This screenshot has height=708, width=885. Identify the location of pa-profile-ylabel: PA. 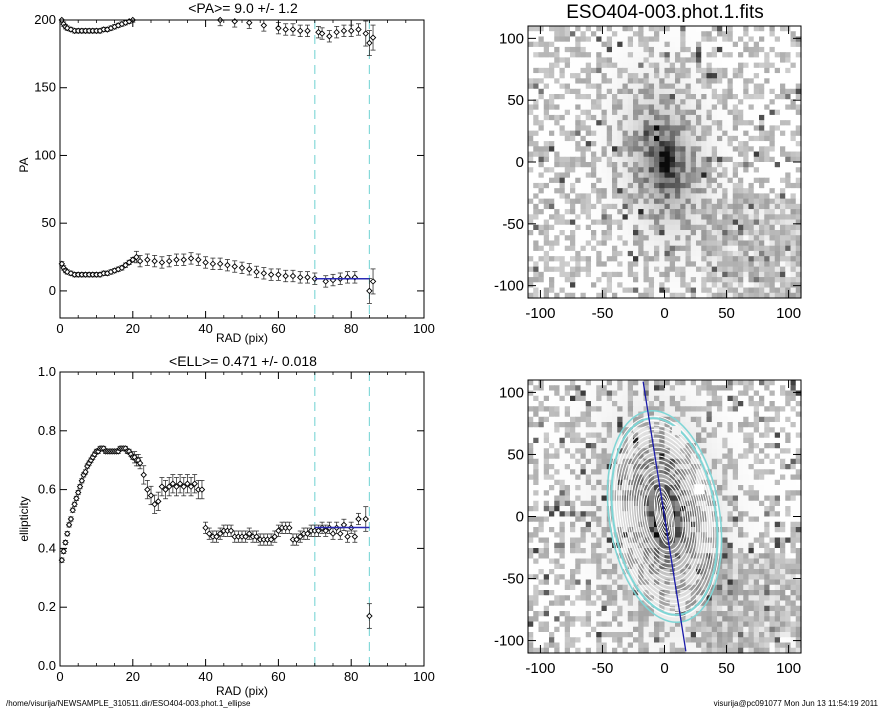
(24, 164).